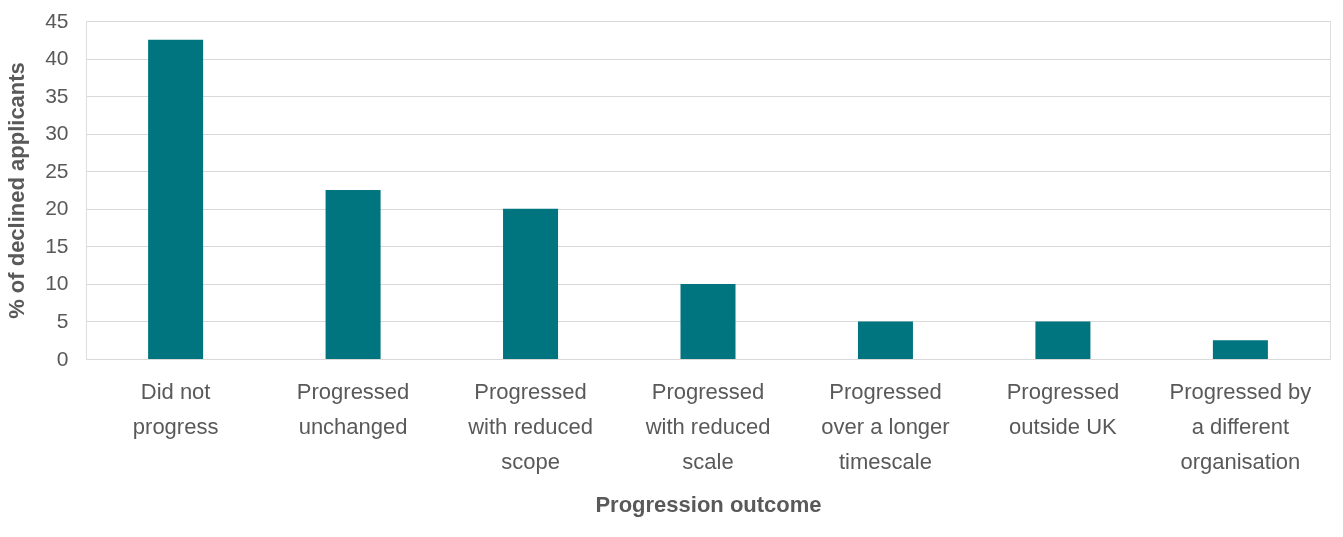  What do you see at coordinates (885, 426) in the screenshot?
I see `x-tick-label: Progressed over a longer timescale` at bounding box center [885, 426].